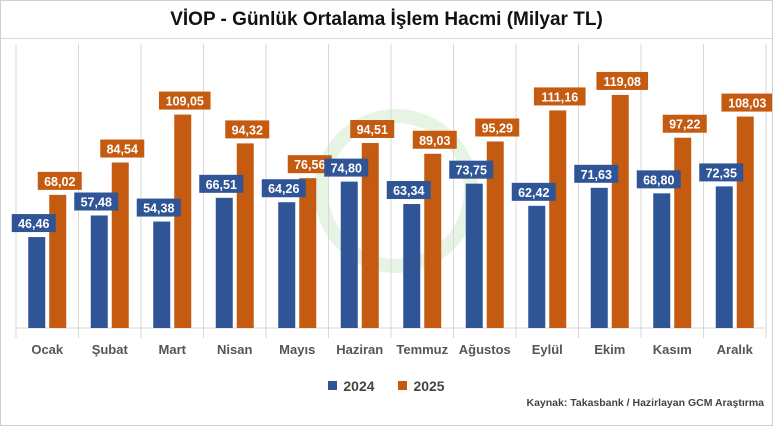  I want to click on bar-2025-Mayıs, so click(308, 253).